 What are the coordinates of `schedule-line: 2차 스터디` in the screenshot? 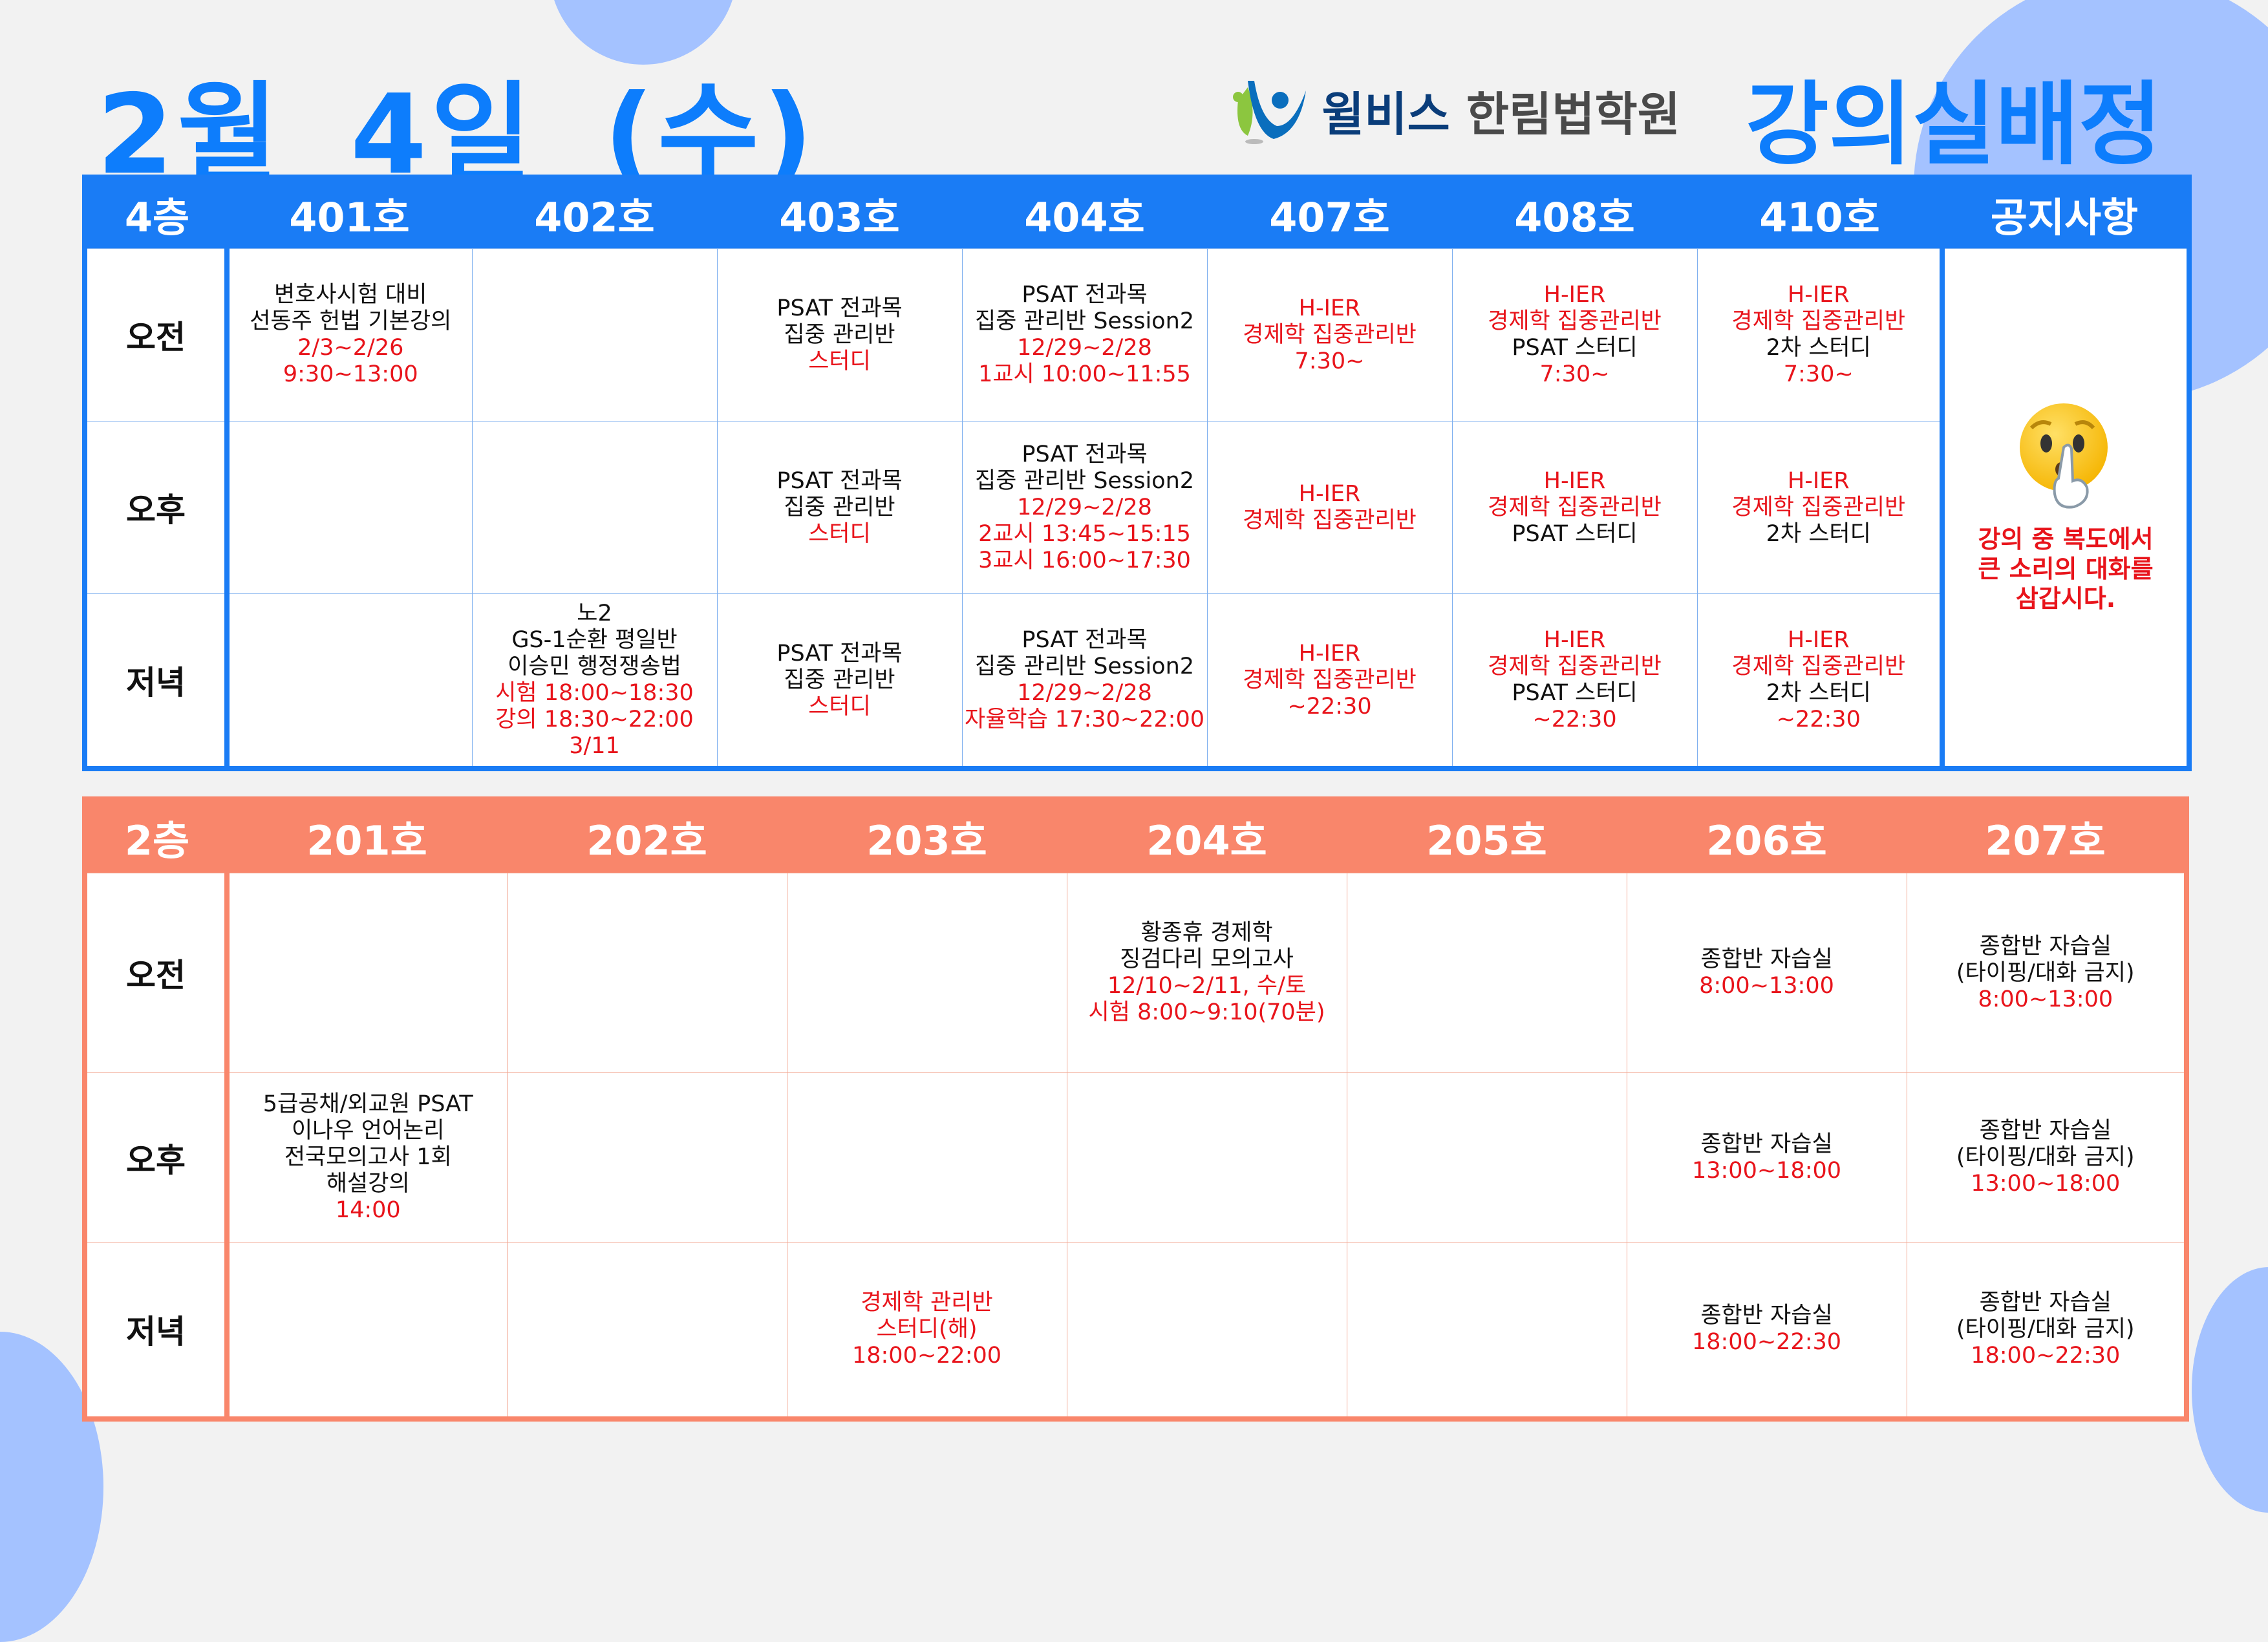 It's located at (1819, 348).